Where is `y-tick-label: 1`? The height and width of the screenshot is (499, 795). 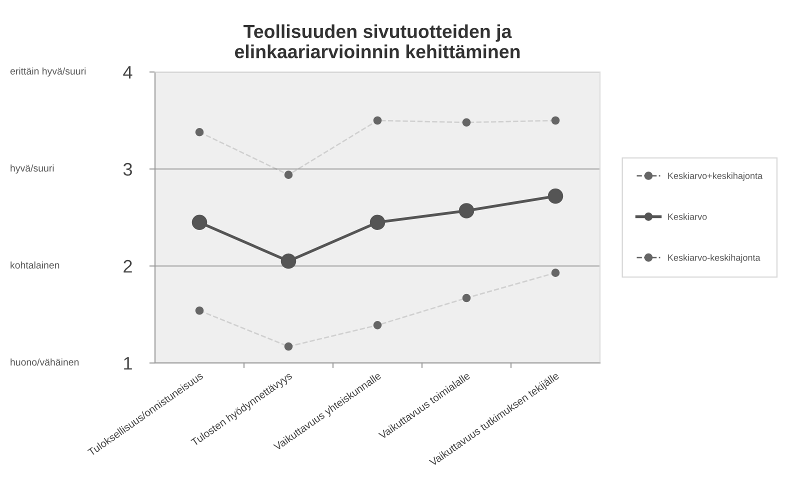 y-tick-label: 1 is located at coordinates (128, 363).